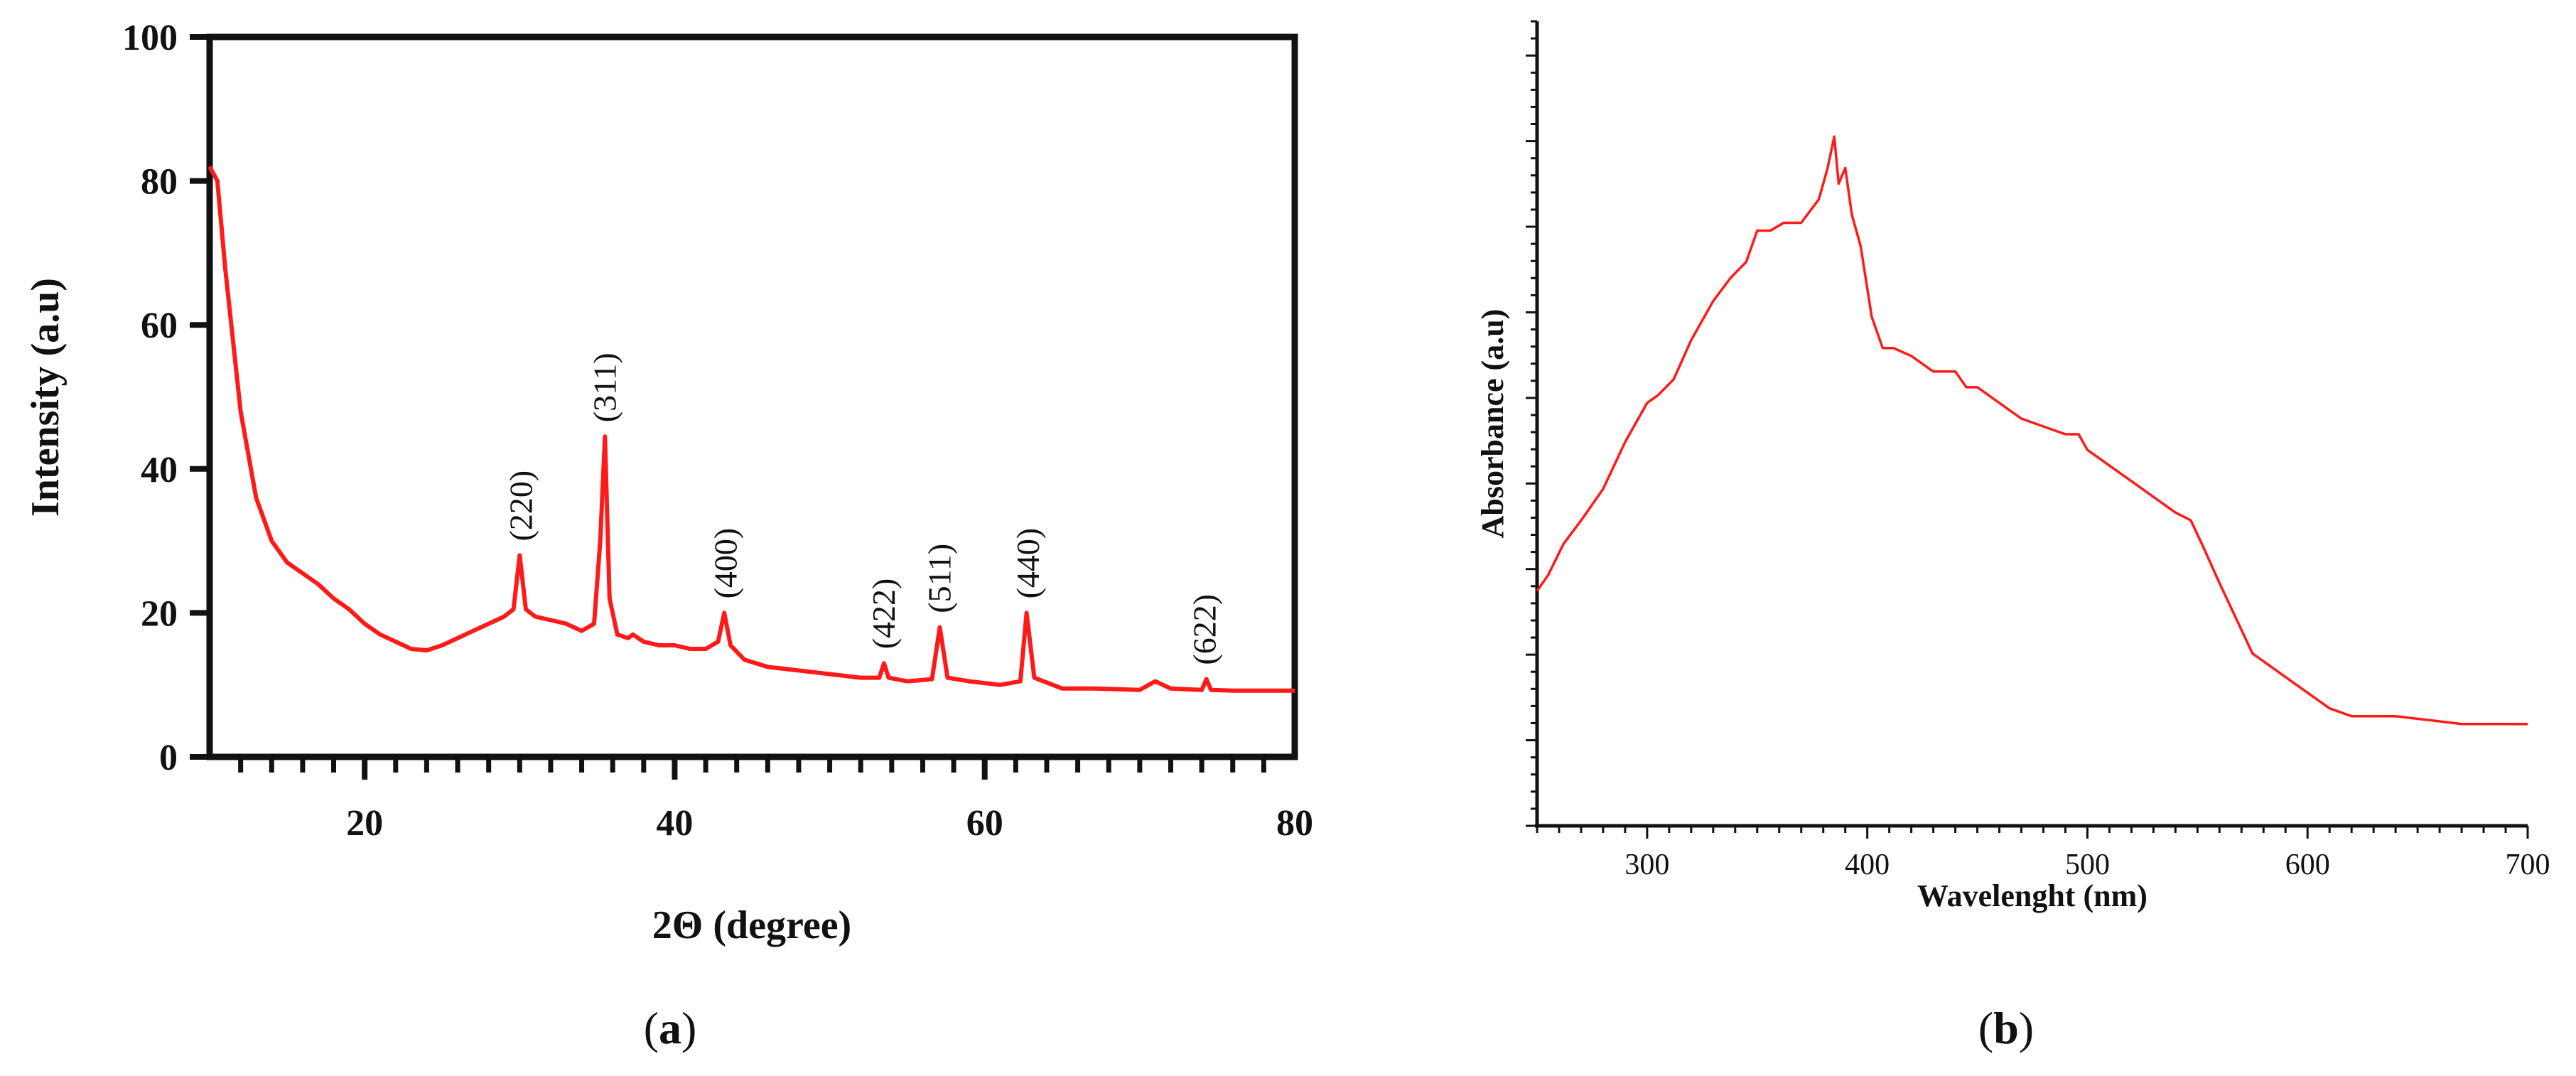 This screenshot has height=1076, width=2576. I want to click on y-tick-label: 40, so click(159, 470).